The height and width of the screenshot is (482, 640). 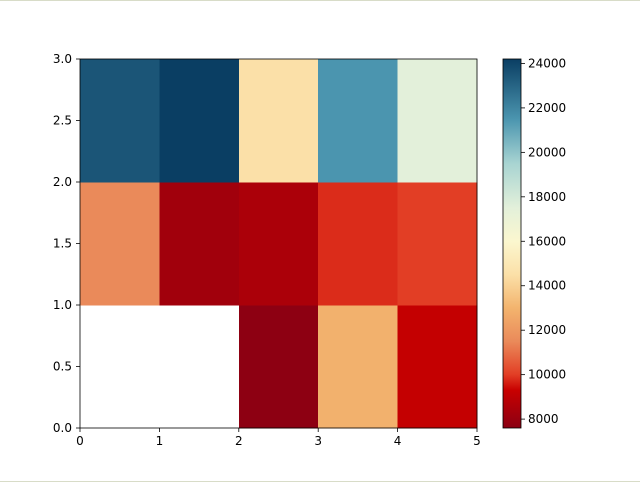 What do you see at coordinates (318, 441) in the screenshot?
I see `x-tick-label: 3` at bounding box center [318, 441].